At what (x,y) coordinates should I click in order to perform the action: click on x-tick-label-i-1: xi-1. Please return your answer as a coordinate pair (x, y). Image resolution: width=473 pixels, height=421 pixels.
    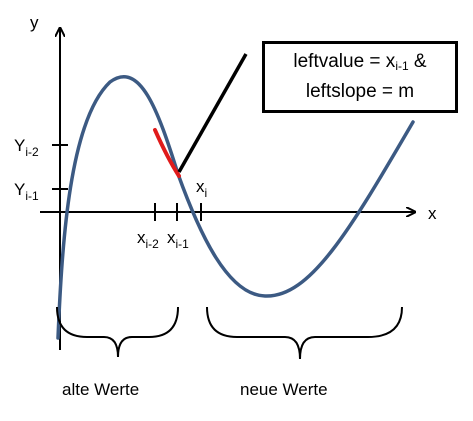
    Looking at the image, I should click on (178, 239).